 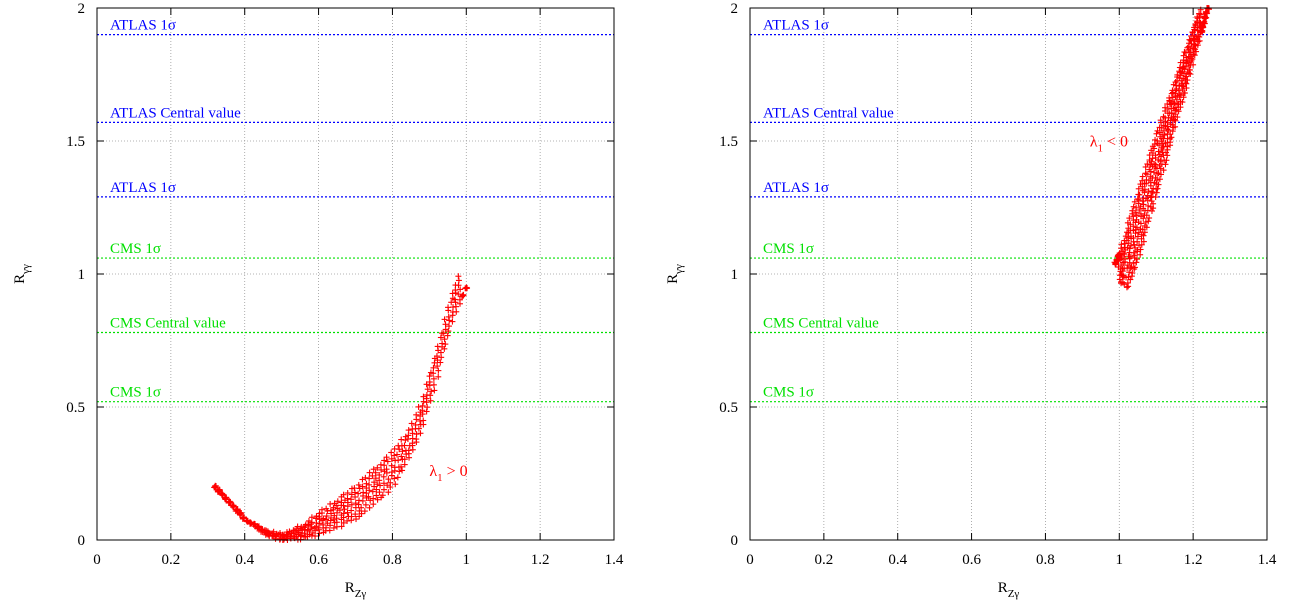 What do you see at coordinates (1115, 141) in the screenshot?
I see `annotation-rest: < 0` at bounding box center [1115, 141].